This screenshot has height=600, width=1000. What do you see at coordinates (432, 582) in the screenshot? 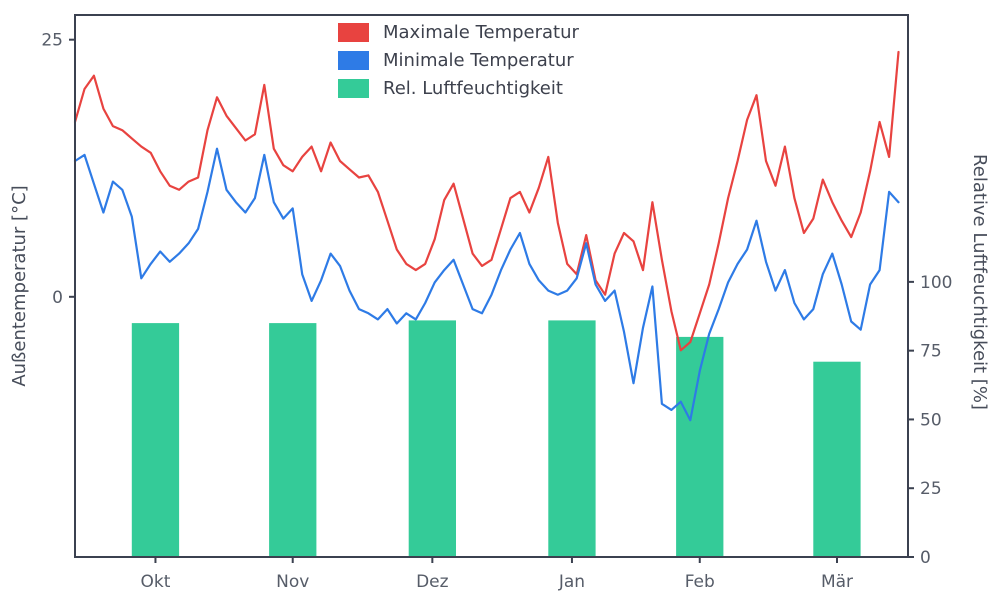
I see `x-tick-label-dez: Dez` at bounding box center [432, 582].